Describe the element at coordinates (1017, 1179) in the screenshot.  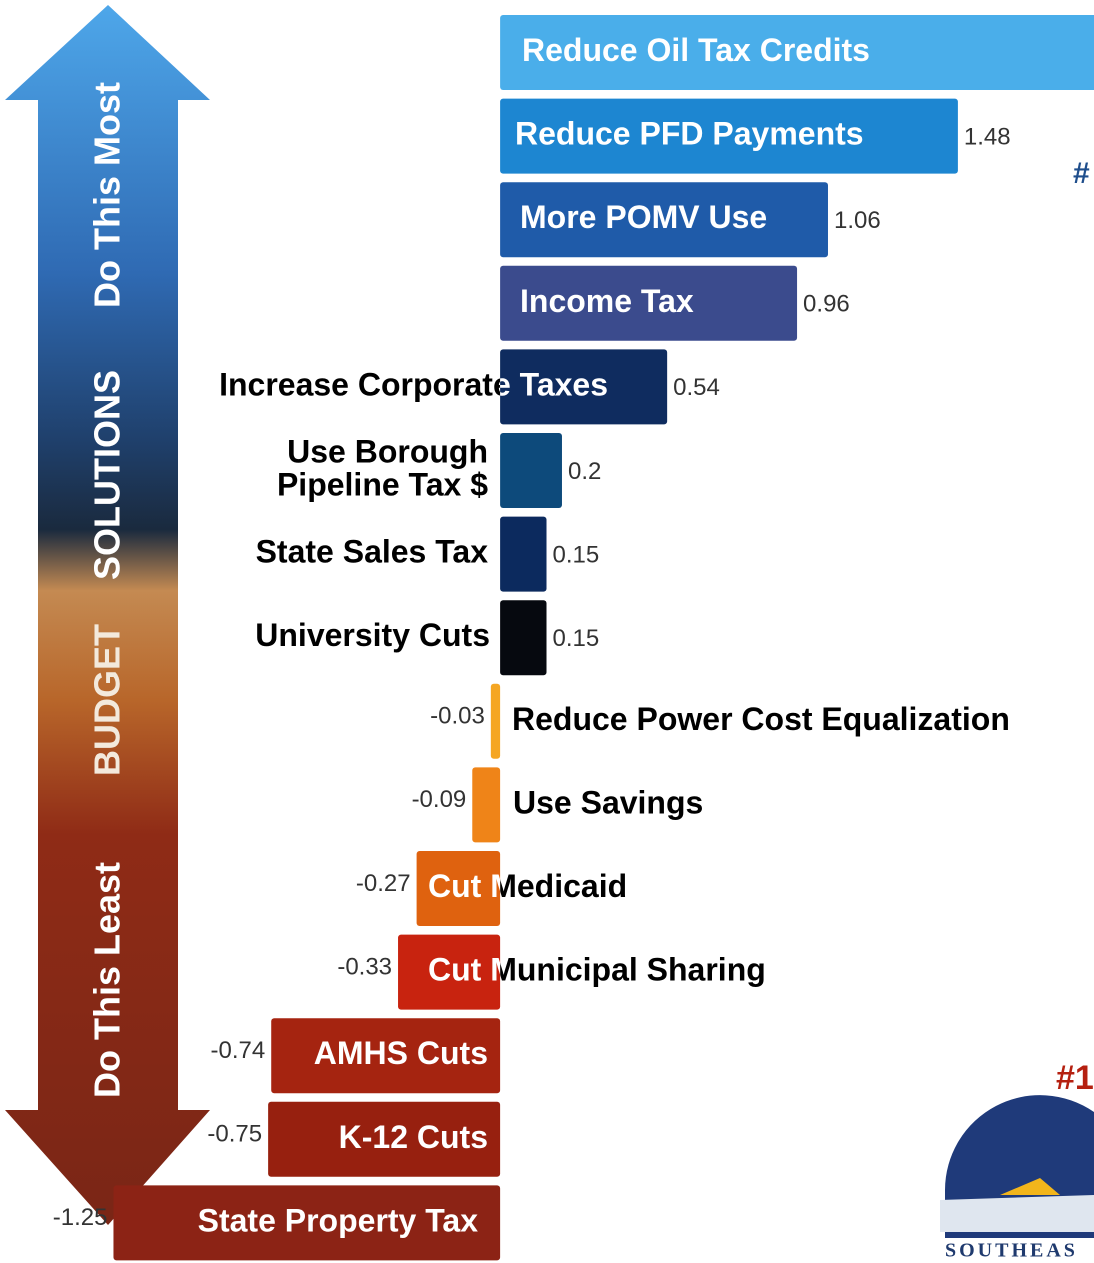
I see `logo` at that location.